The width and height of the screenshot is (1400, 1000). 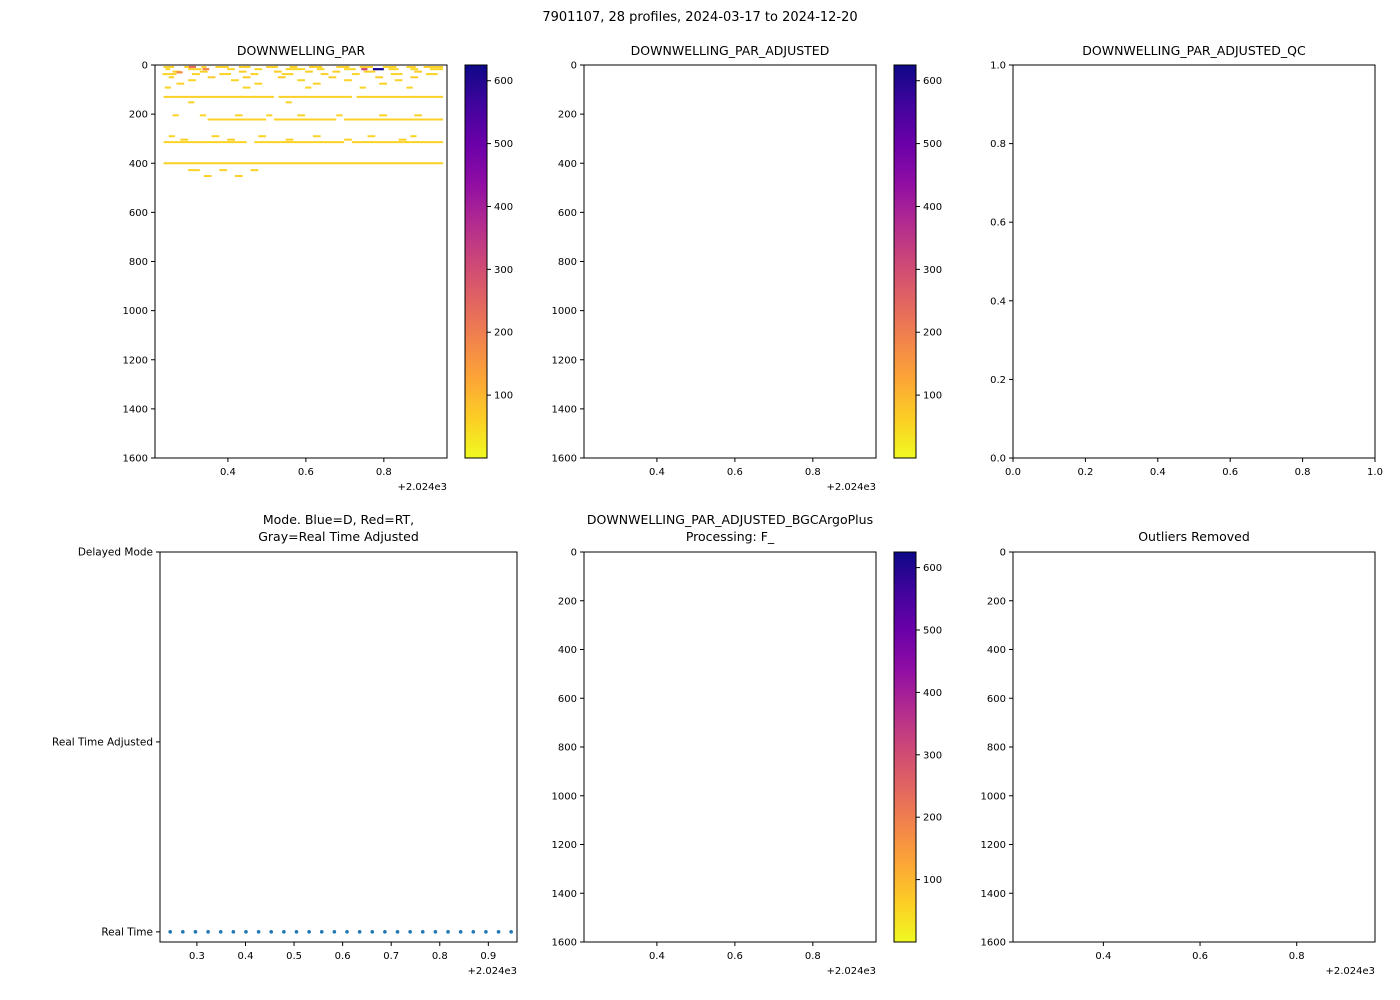 What do you see at coordinates (127, 932) in the screenshot?
I see `y-category-label: Real Time` at bounding box center [127, 932].